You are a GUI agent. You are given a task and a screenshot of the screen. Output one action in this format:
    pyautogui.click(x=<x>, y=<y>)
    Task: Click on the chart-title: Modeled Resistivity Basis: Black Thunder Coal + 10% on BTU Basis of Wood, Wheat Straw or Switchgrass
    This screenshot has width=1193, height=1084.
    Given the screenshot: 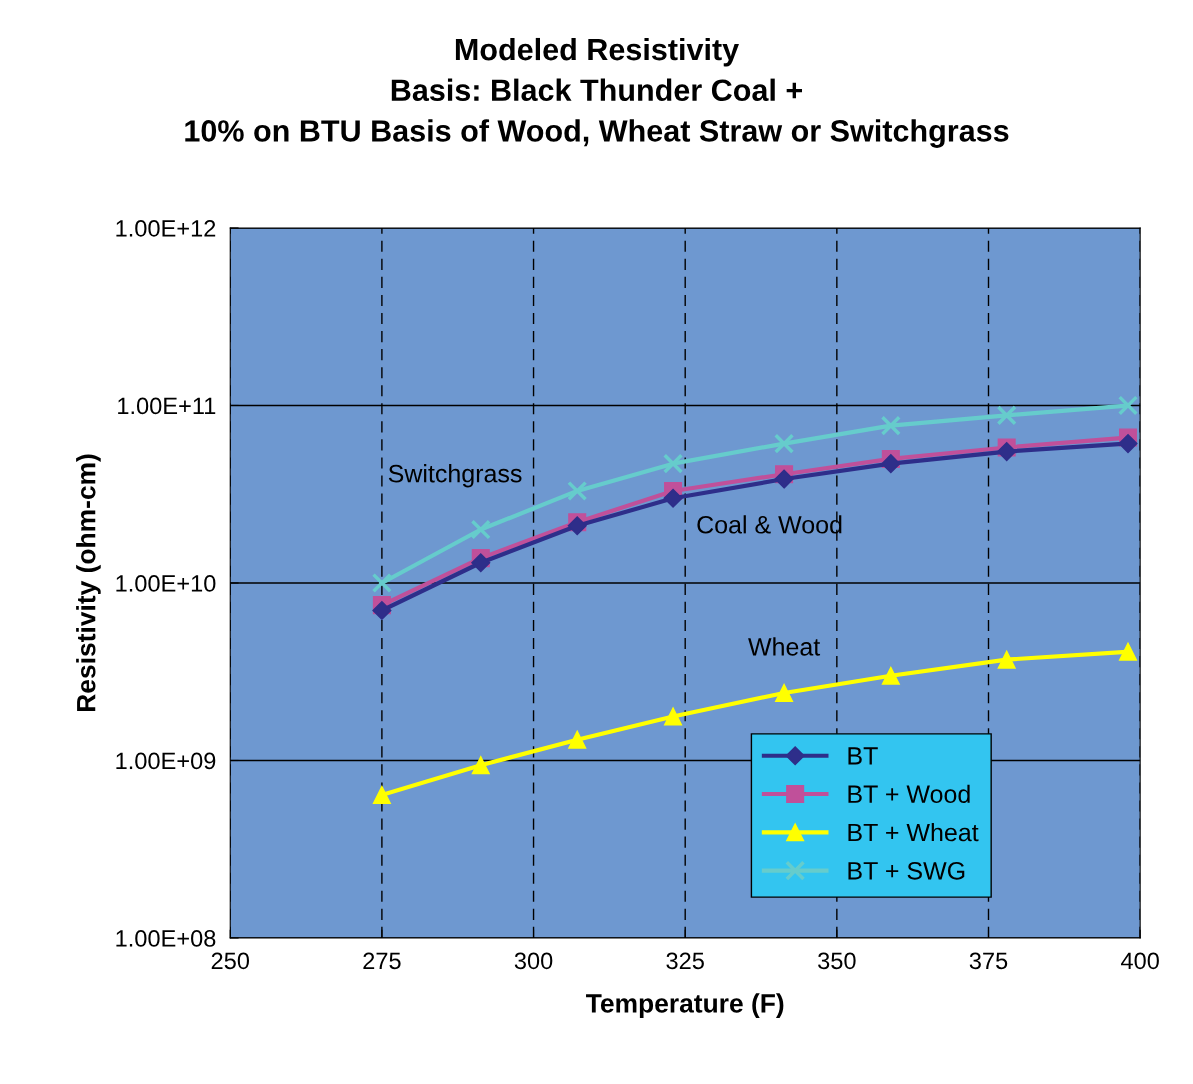 What is the action you would take?
    pyautogui.click(x=597, y=92)
    